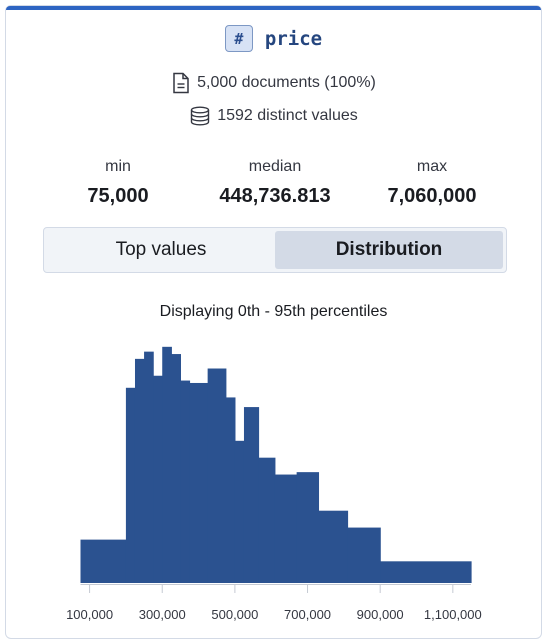 The width and height of the screenshot is (549, 643). Describe the element at coordinates (380, 614) in the screenshot. I see `x-tick-label: 900,000` at that location.